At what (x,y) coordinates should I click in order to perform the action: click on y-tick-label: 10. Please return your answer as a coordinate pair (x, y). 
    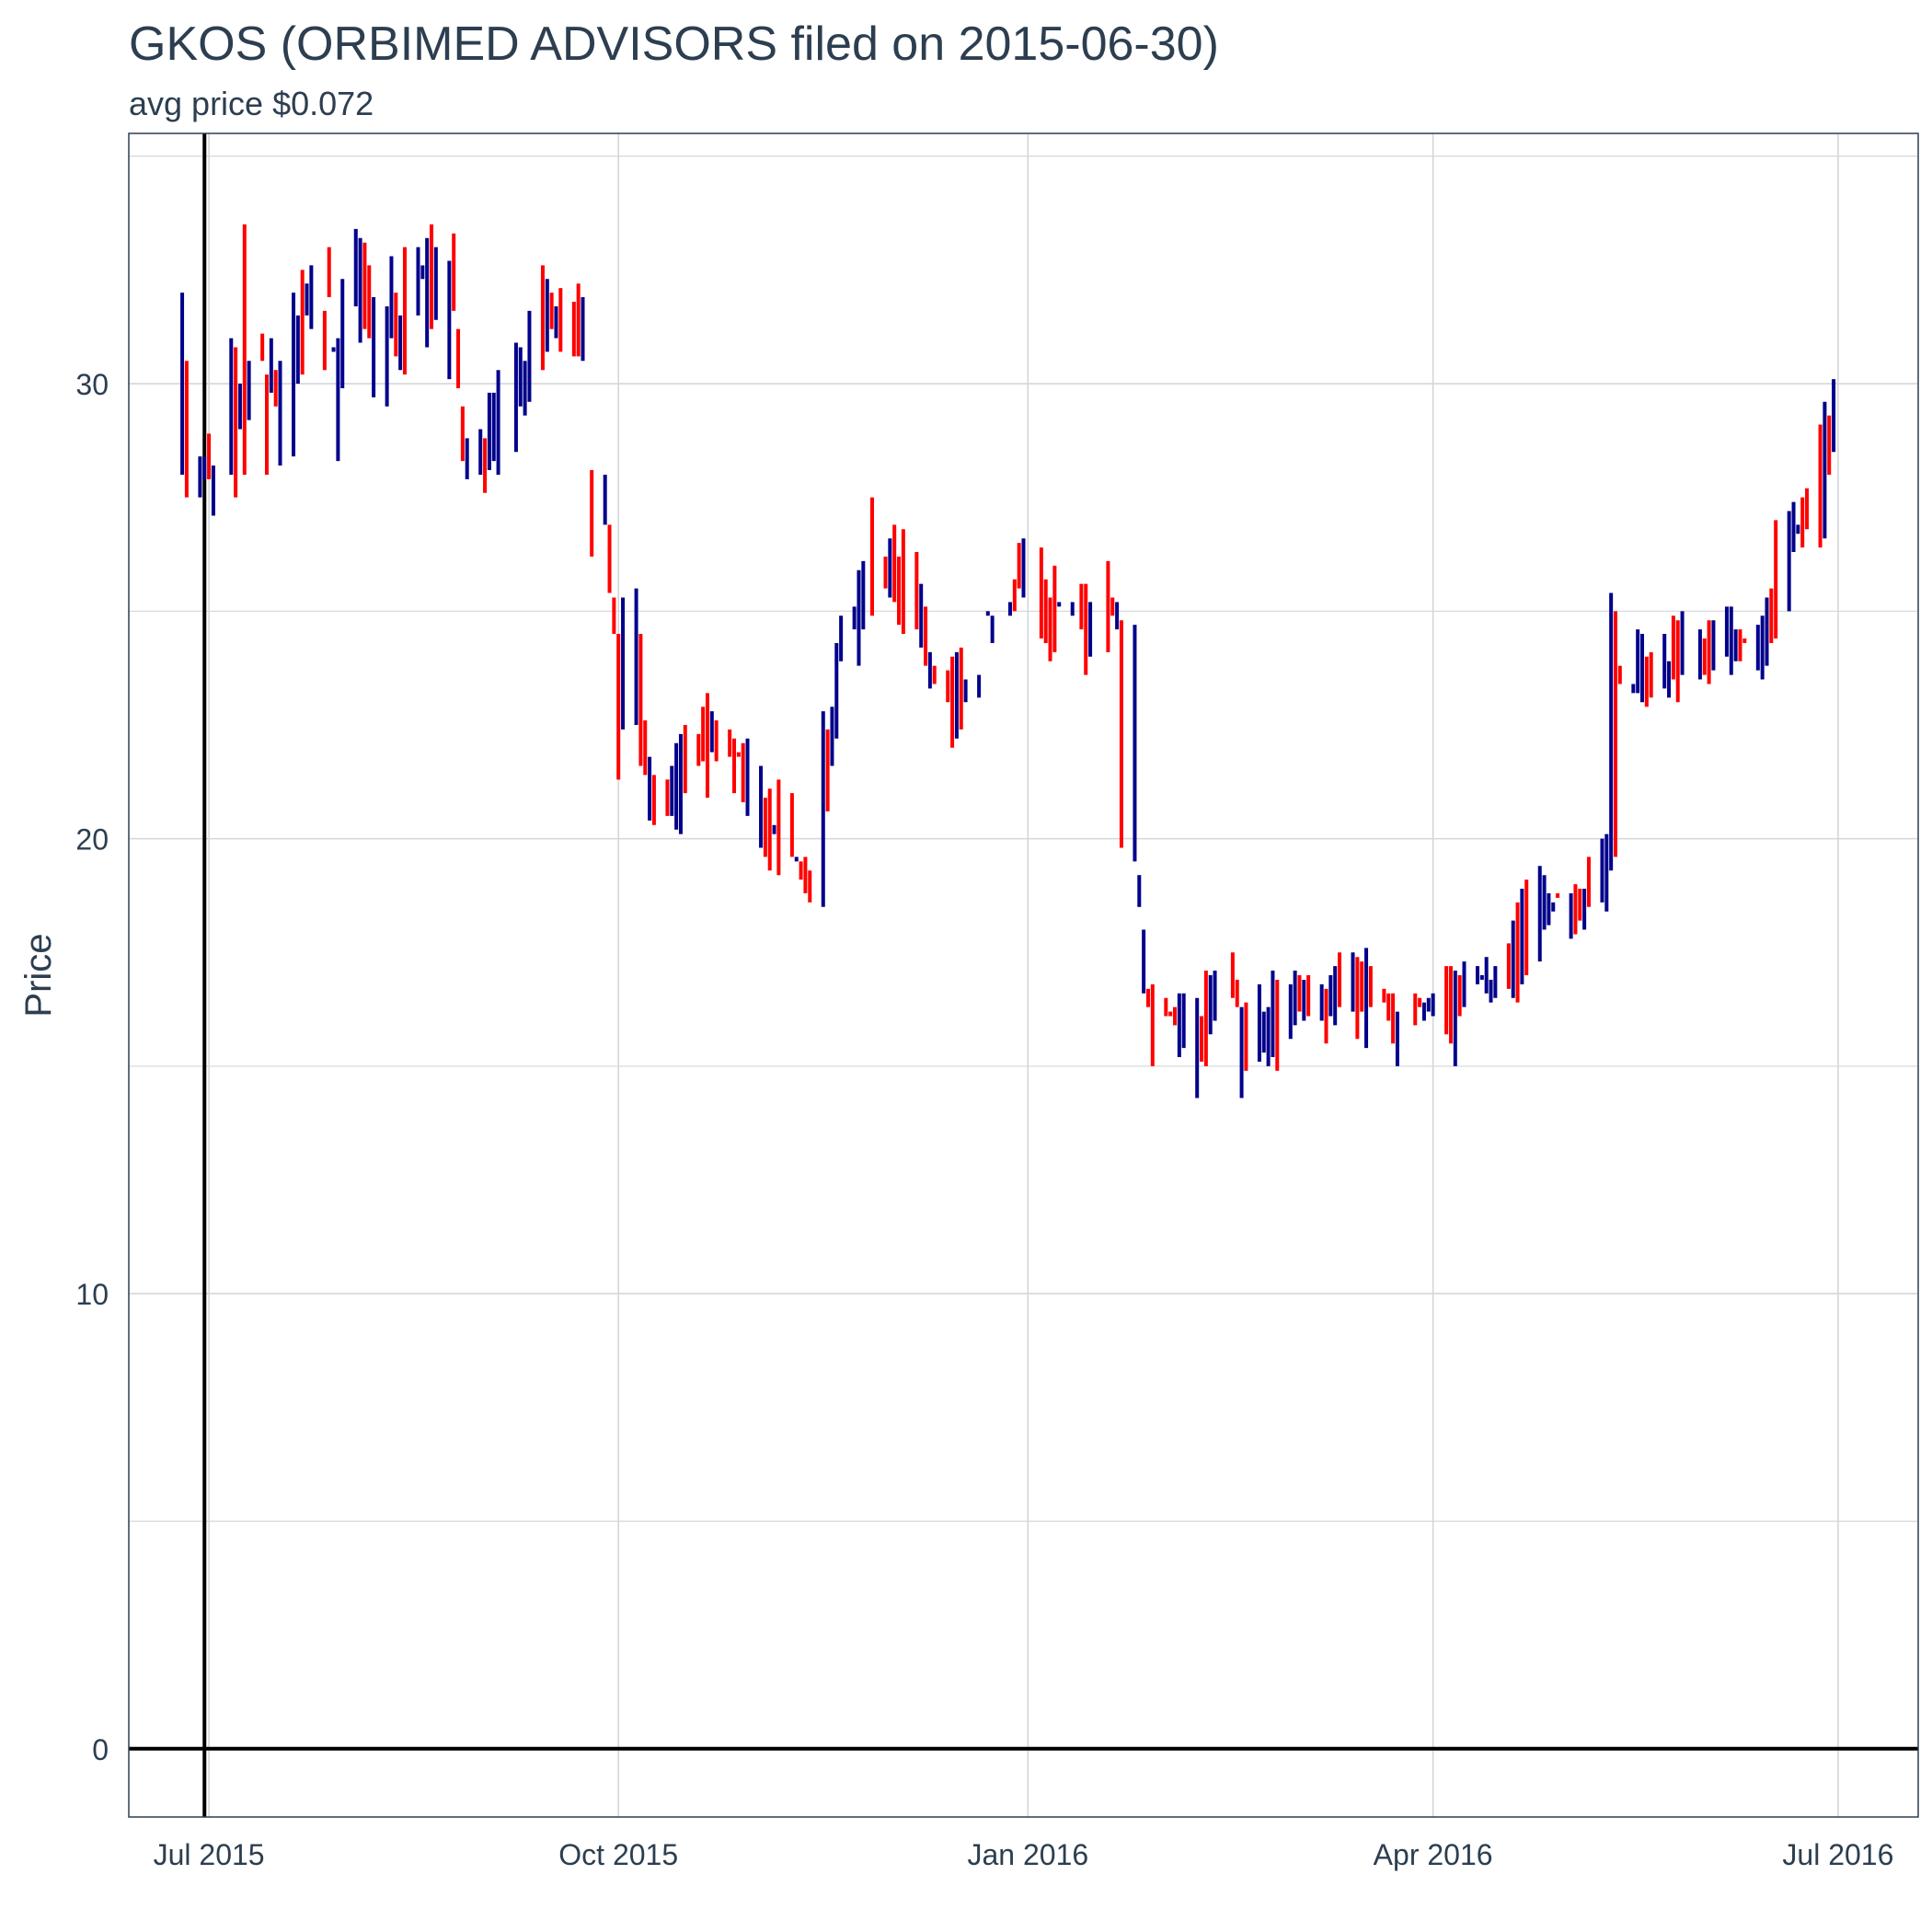
    Looking at the image, I should click on (92, 1294).